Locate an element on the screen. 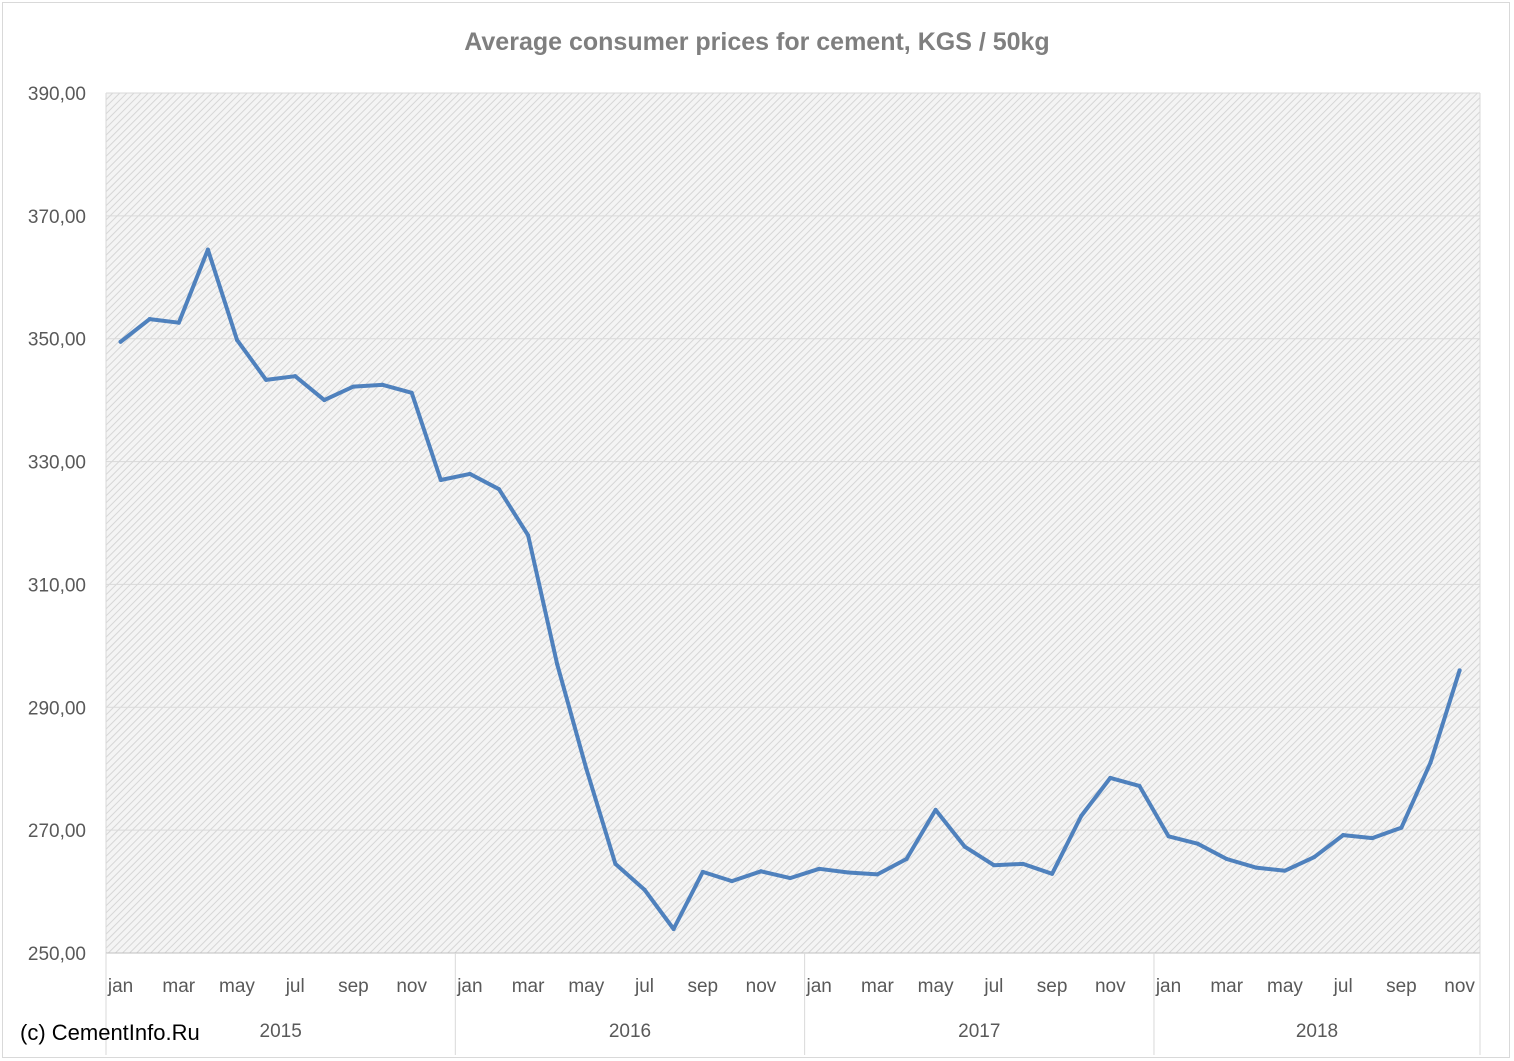 This screenshot has height=1061, width=1514. y-tick-label: 390,00 is located at coordinates (57, 94).